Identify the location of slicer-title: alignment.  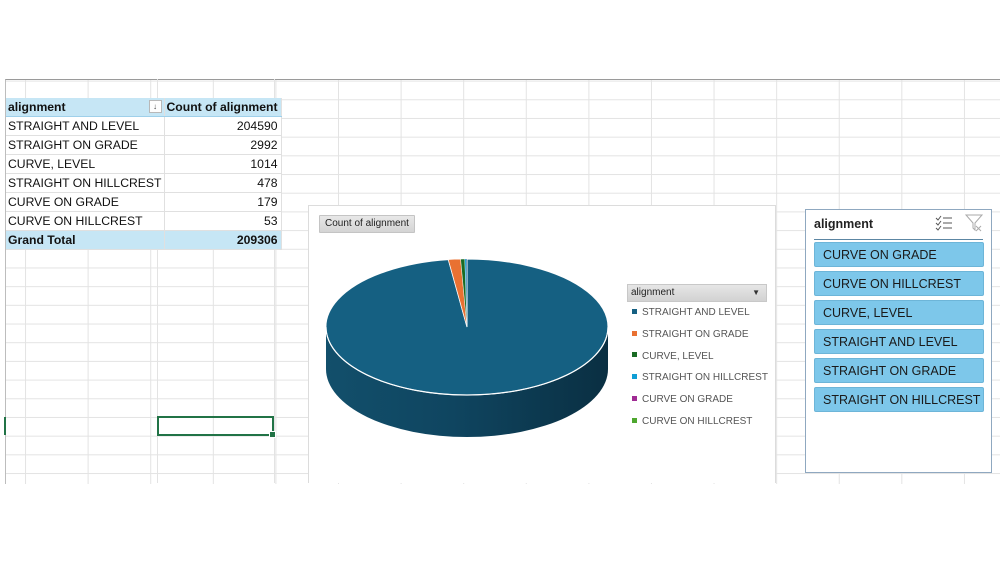
(844, 224).